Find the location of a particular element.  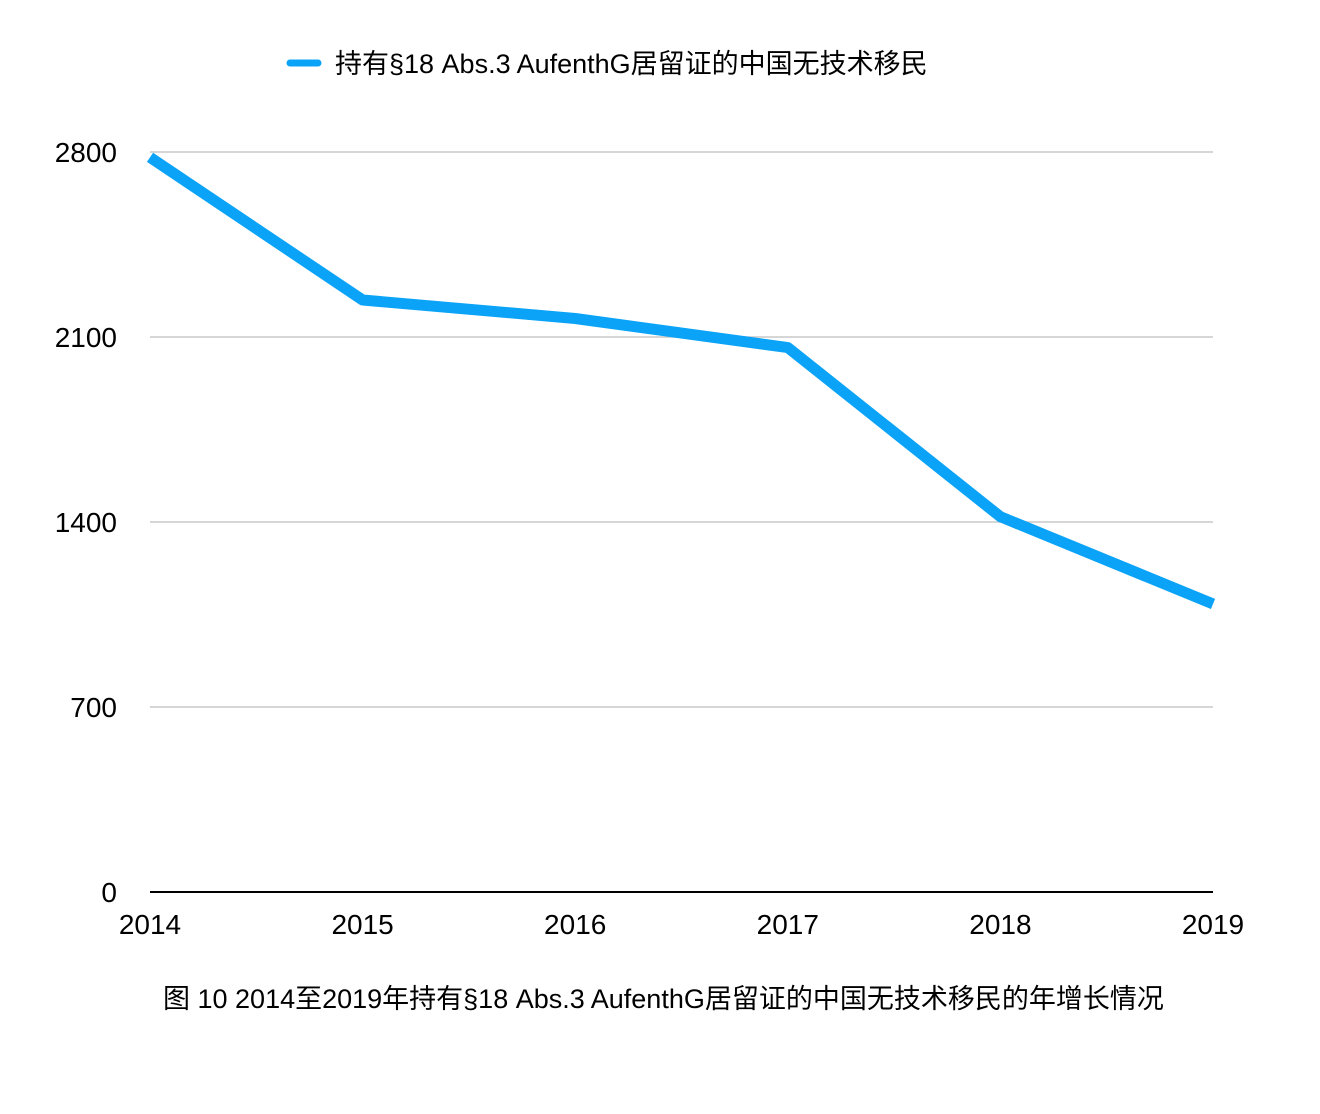

y-tick-label: 2800 is located at coordinates (86, 152).